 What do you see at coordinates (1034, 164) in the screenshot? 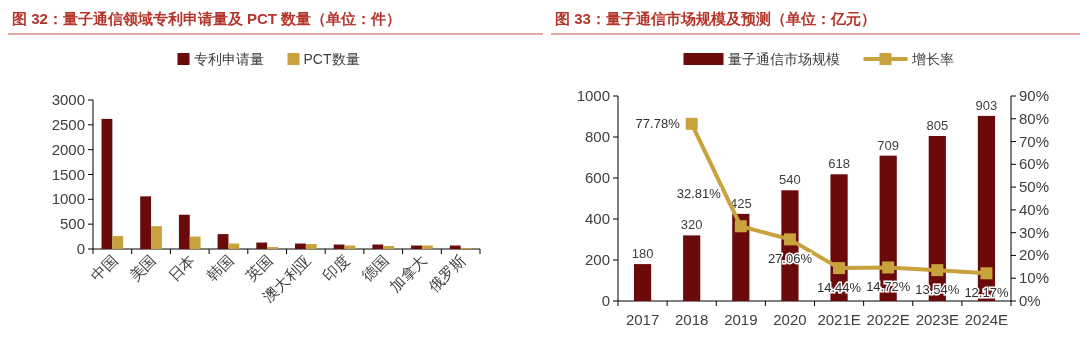
I see `y2-tick-label: 60%` at bounding box center [1034, 164].